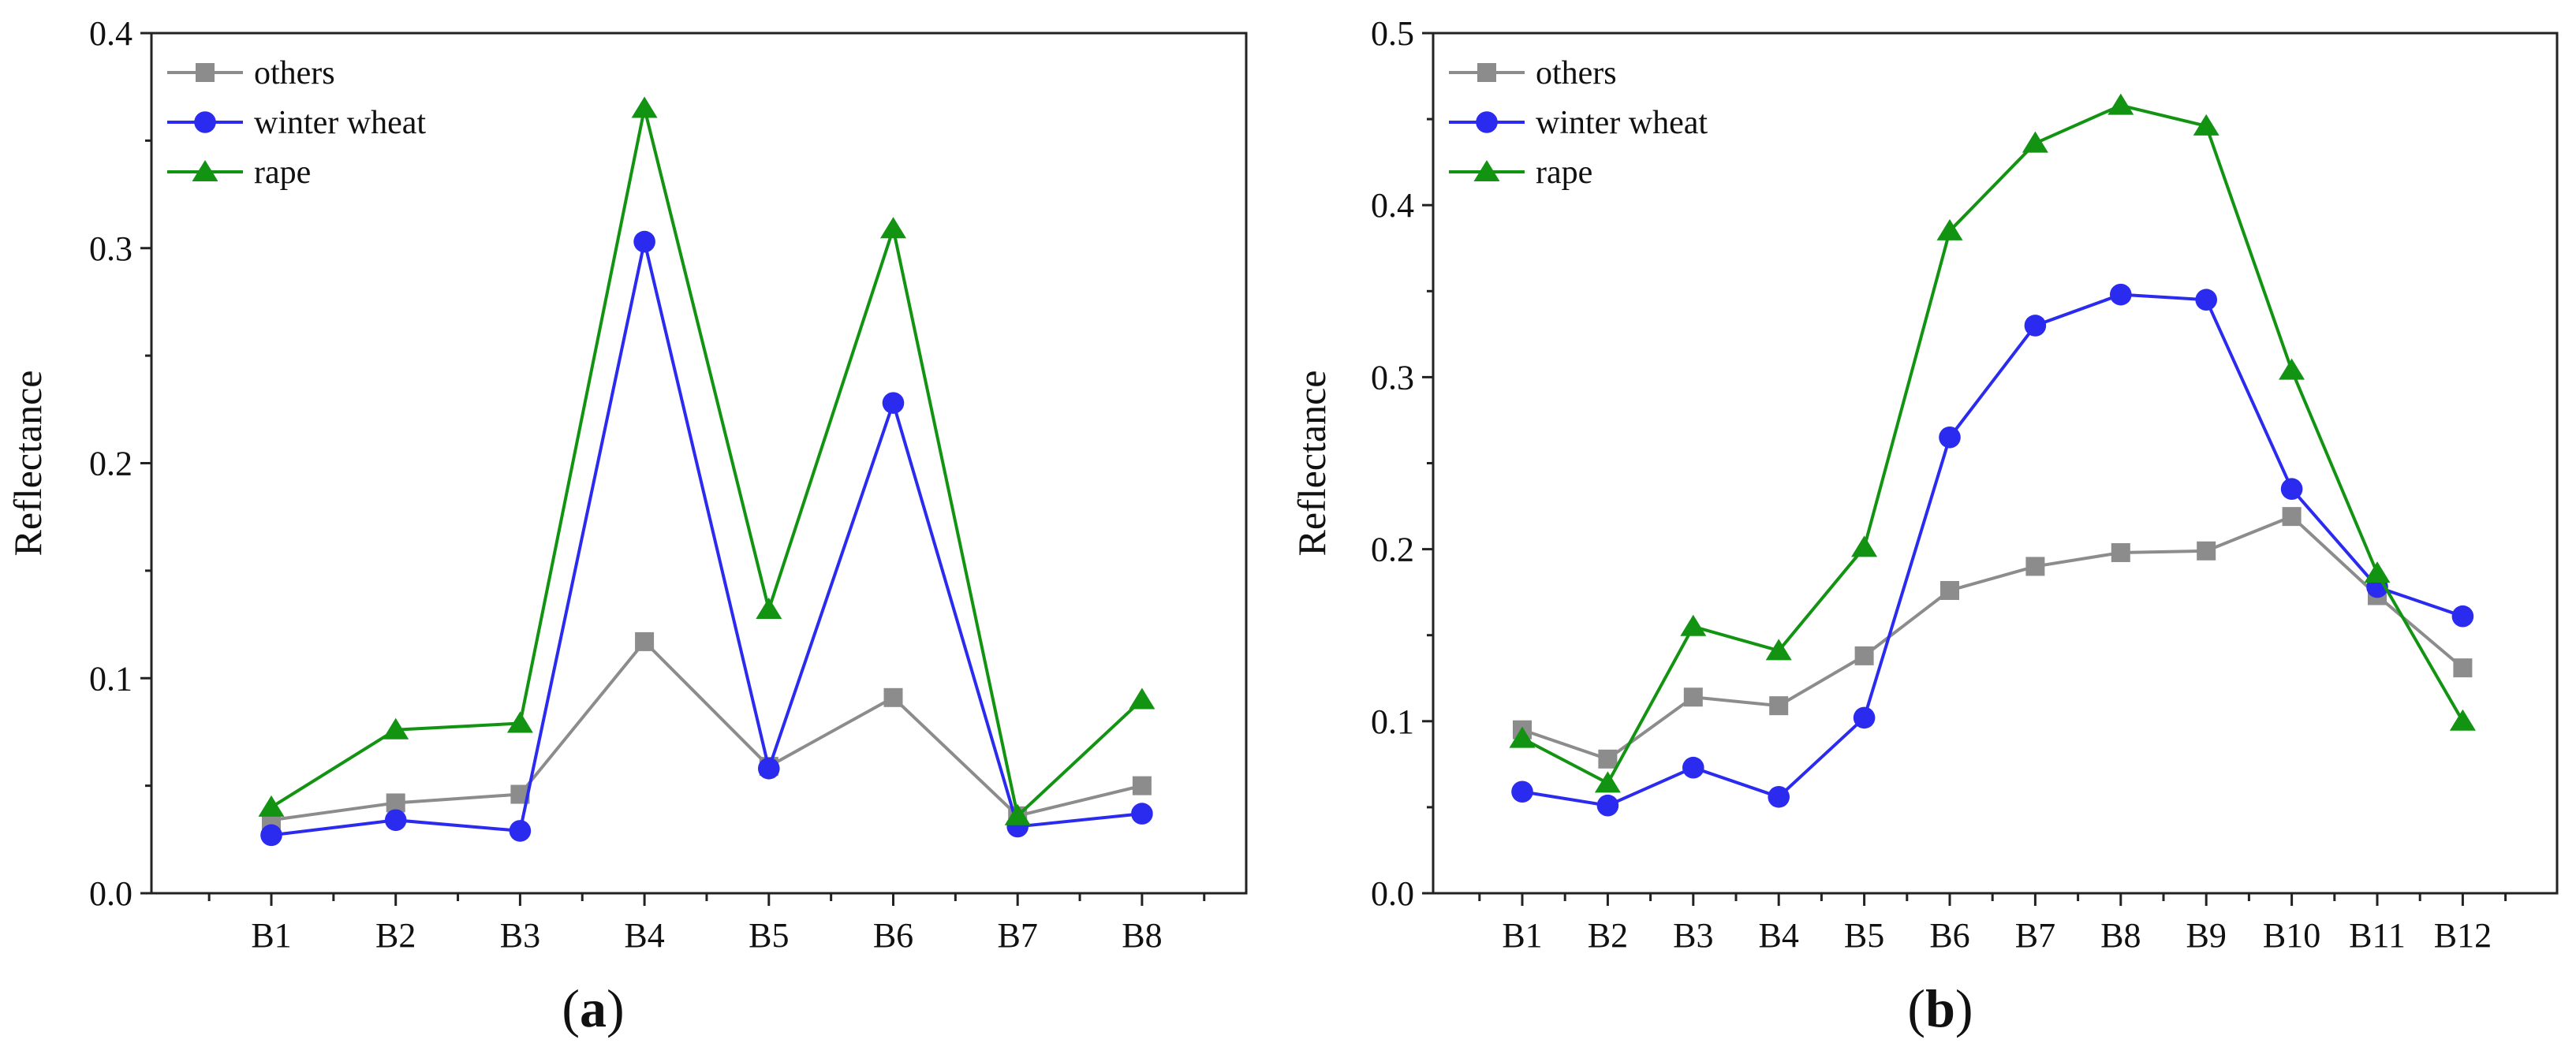 The image size is (2576, 1058). What do you see at coordinates (205, 72) in the screenshot?
I see `panel-a-legend-others-marker` at bounding box center [205, 72].